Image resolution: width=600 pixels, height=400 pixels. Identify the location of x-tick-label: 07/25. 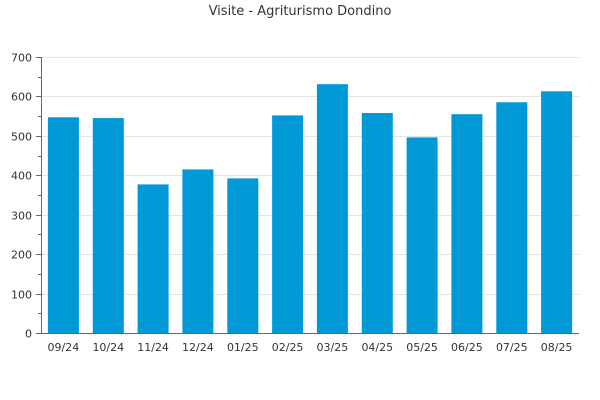
(512, 347).